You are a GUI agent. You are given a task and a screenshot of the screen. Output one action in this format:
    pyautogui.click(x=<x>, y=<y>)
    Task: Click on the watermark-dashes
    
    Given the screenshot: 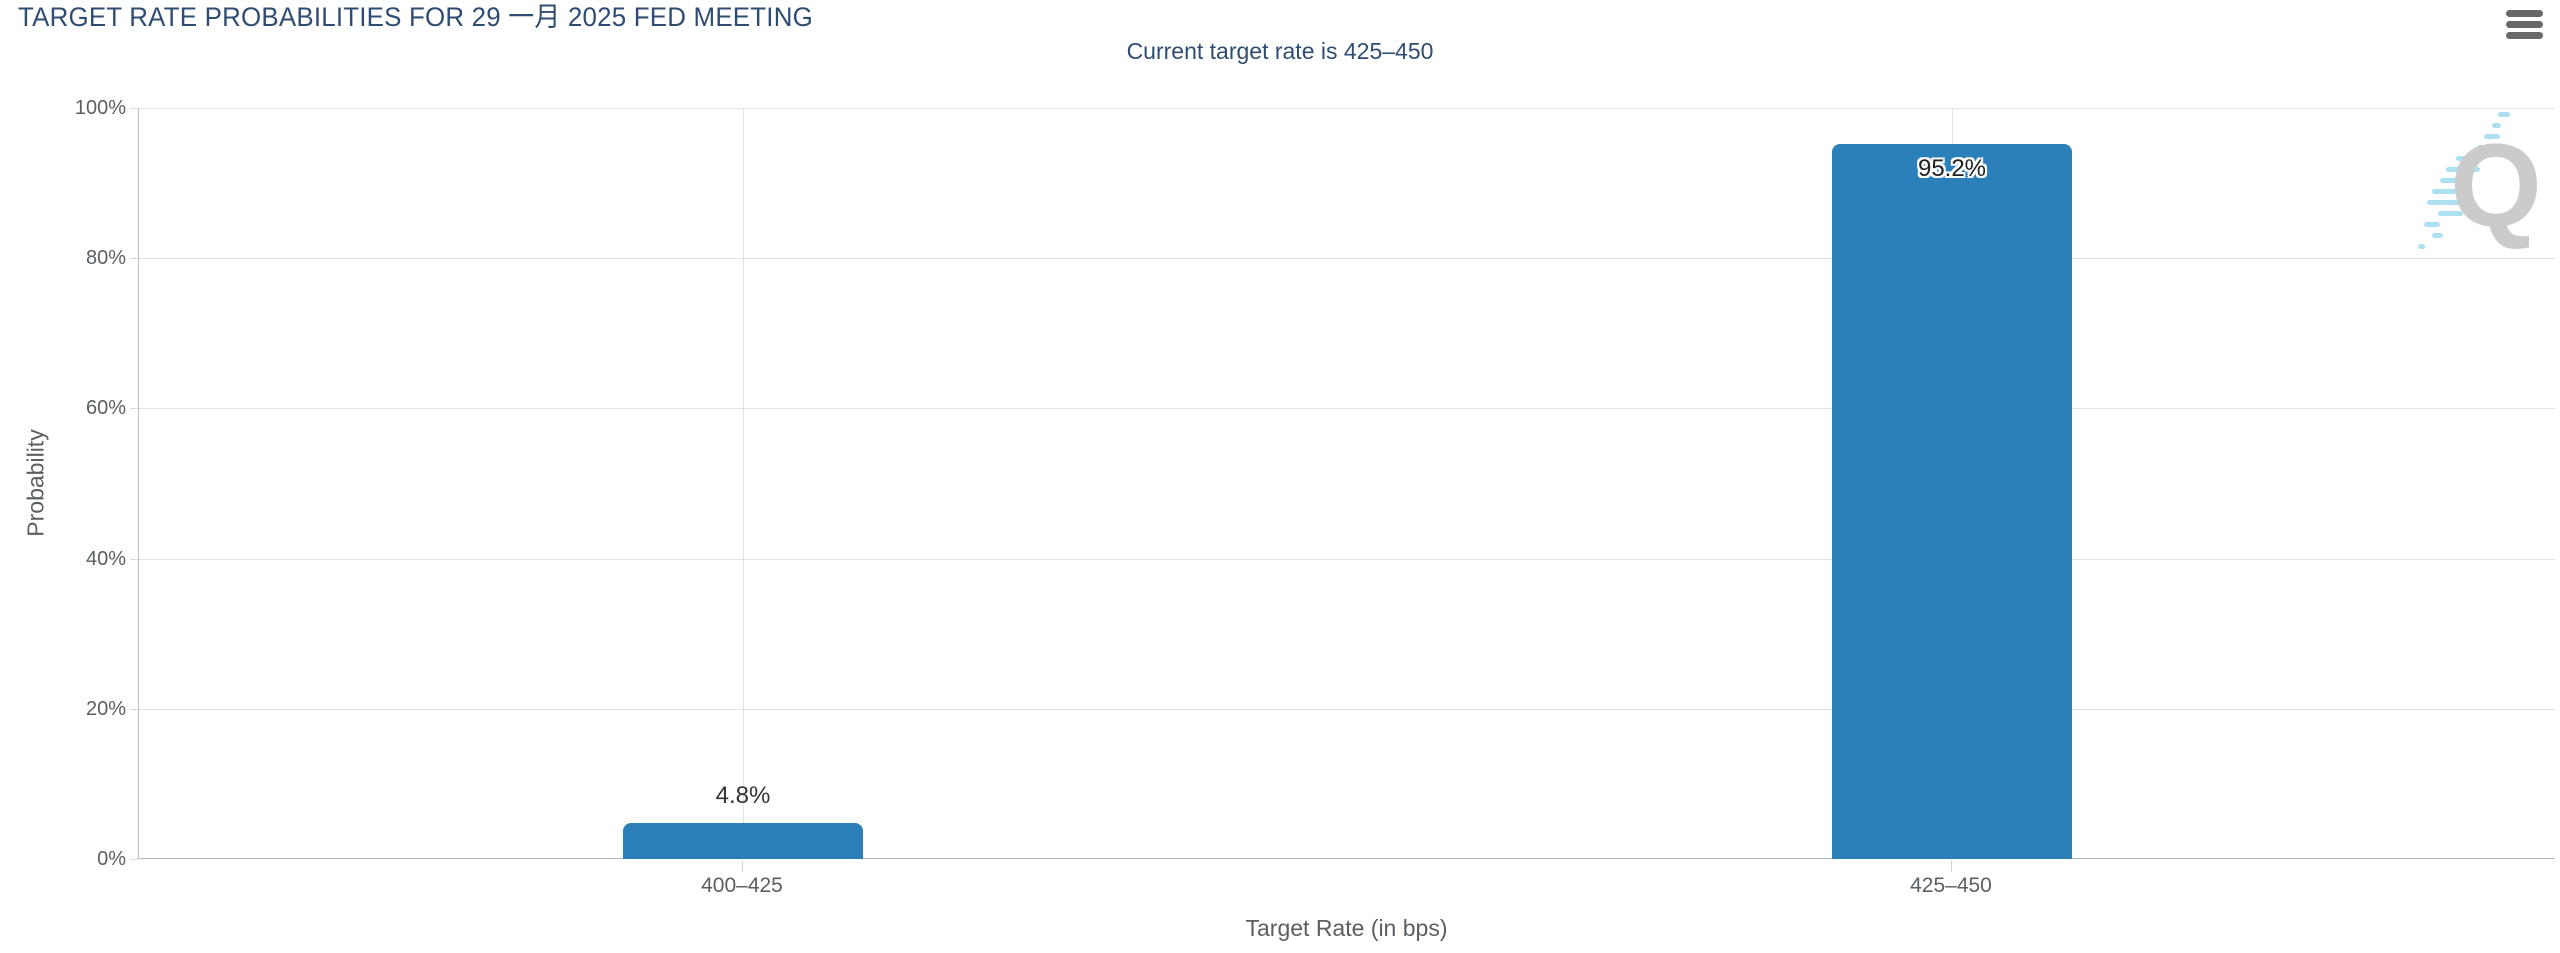 What is the action you would take?
    pyautogui.click(x=2464, y=180)
    